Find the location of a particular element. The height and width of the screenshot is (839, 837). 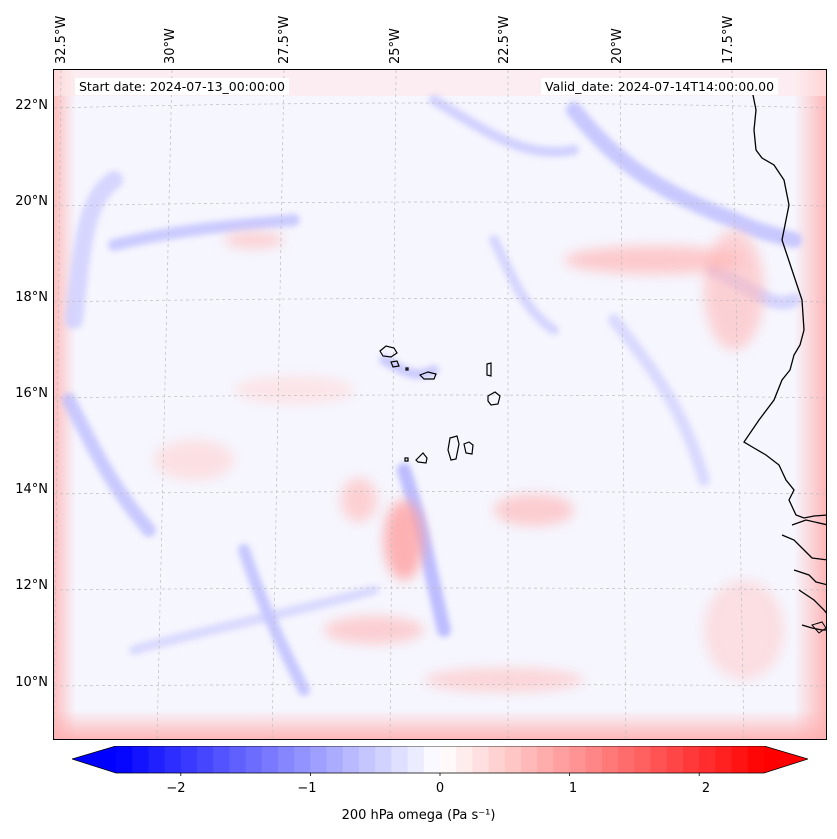

colorbar-outline is located at coordinates (440, 760).